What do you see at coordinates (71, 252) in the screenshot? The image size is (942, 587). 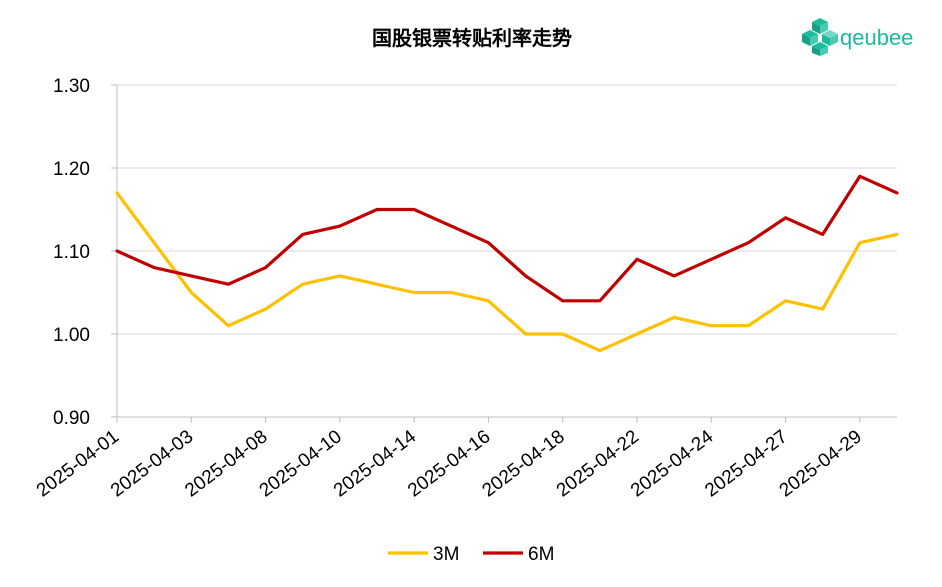 I see `y-tick-label: 1.10` at bounding box center [71, 252].